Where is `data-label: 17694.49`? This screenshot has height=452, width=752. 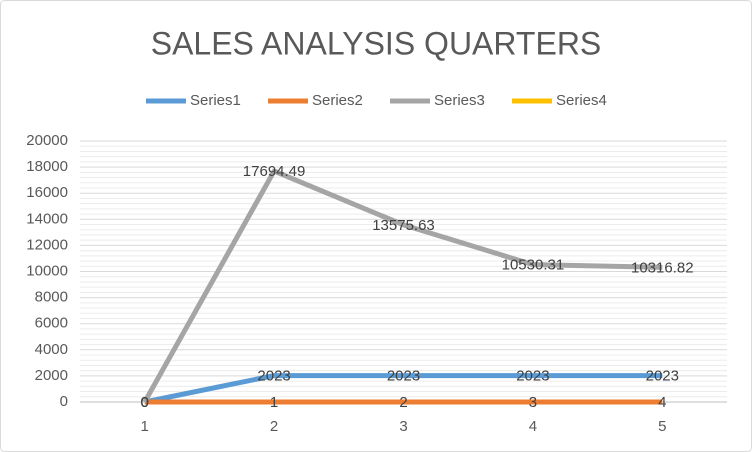 data-label: 17694.49 is located at coordinates (274, 171).